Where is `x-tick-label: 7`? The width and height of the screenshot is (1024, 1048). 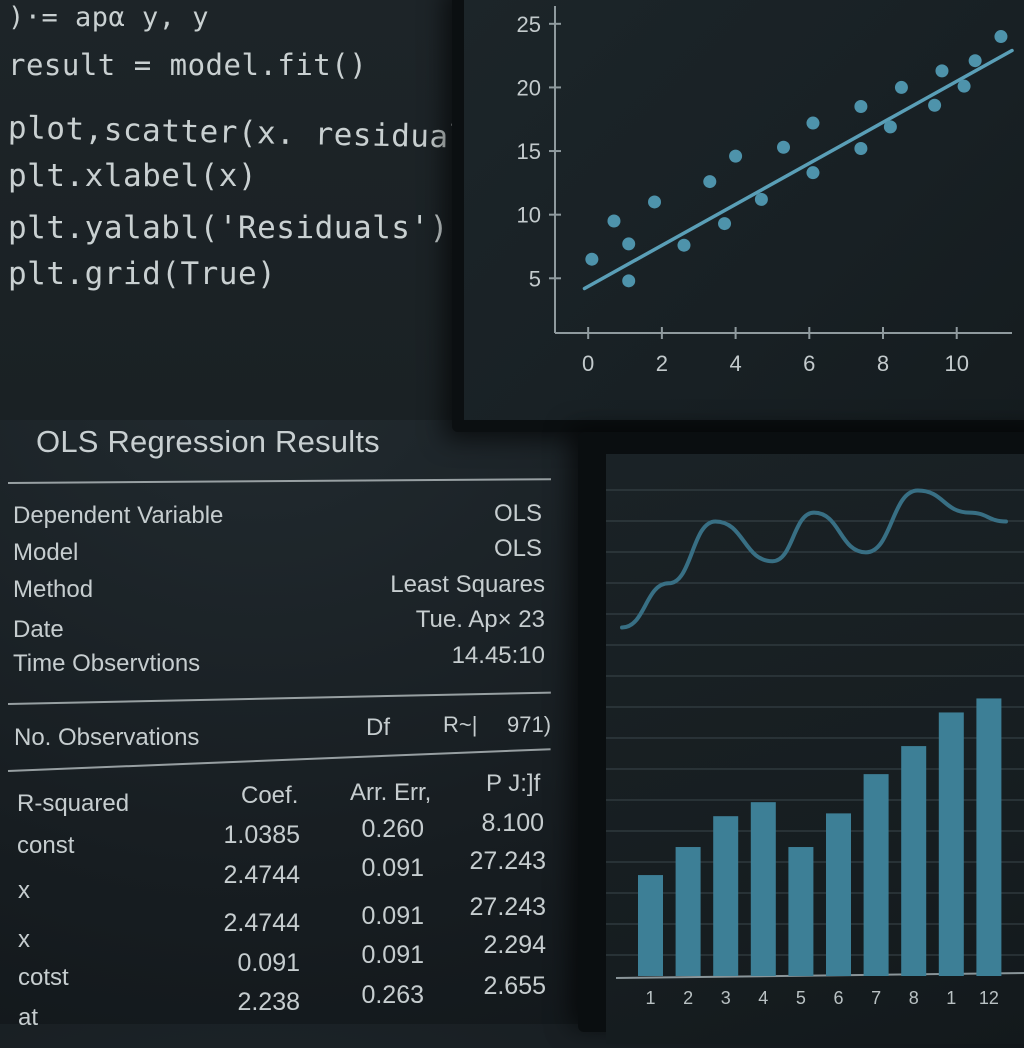 x-tick-label: 7 is located at coordinates (876, 998).